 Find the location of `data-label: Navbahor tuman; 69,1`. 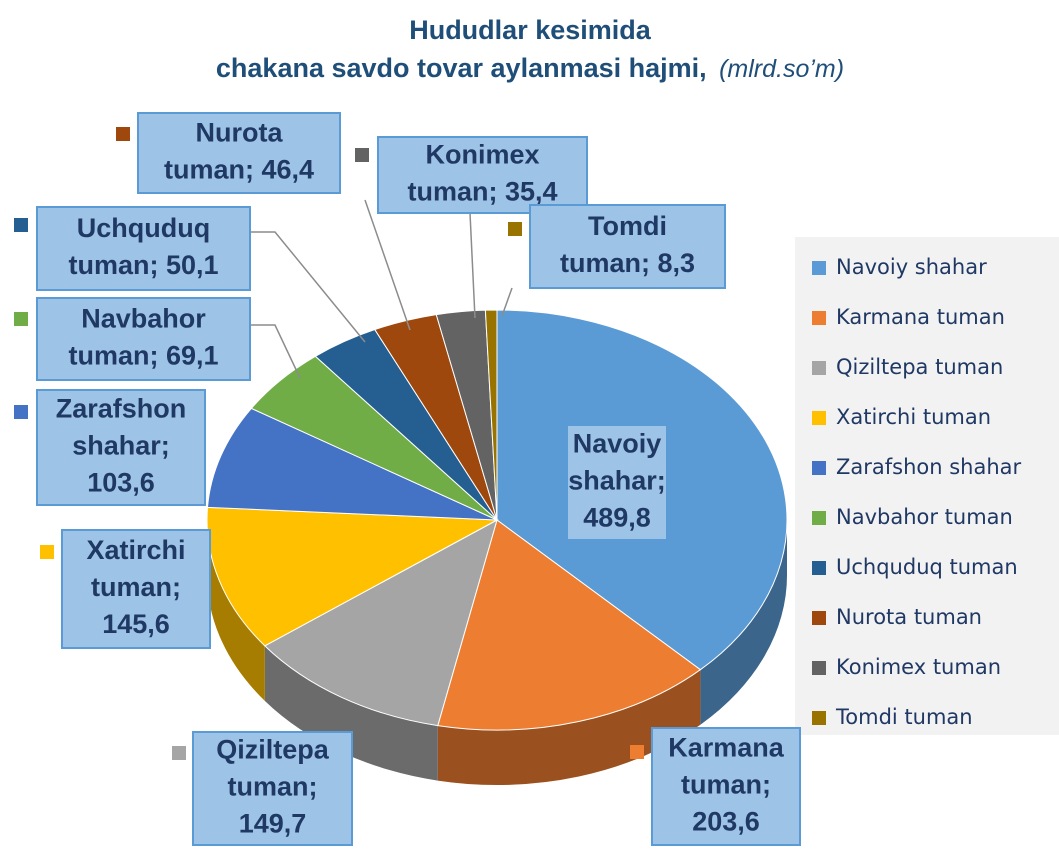

data-label: Navbahor tuman; 69,1 is located at coordinates (143, 337).